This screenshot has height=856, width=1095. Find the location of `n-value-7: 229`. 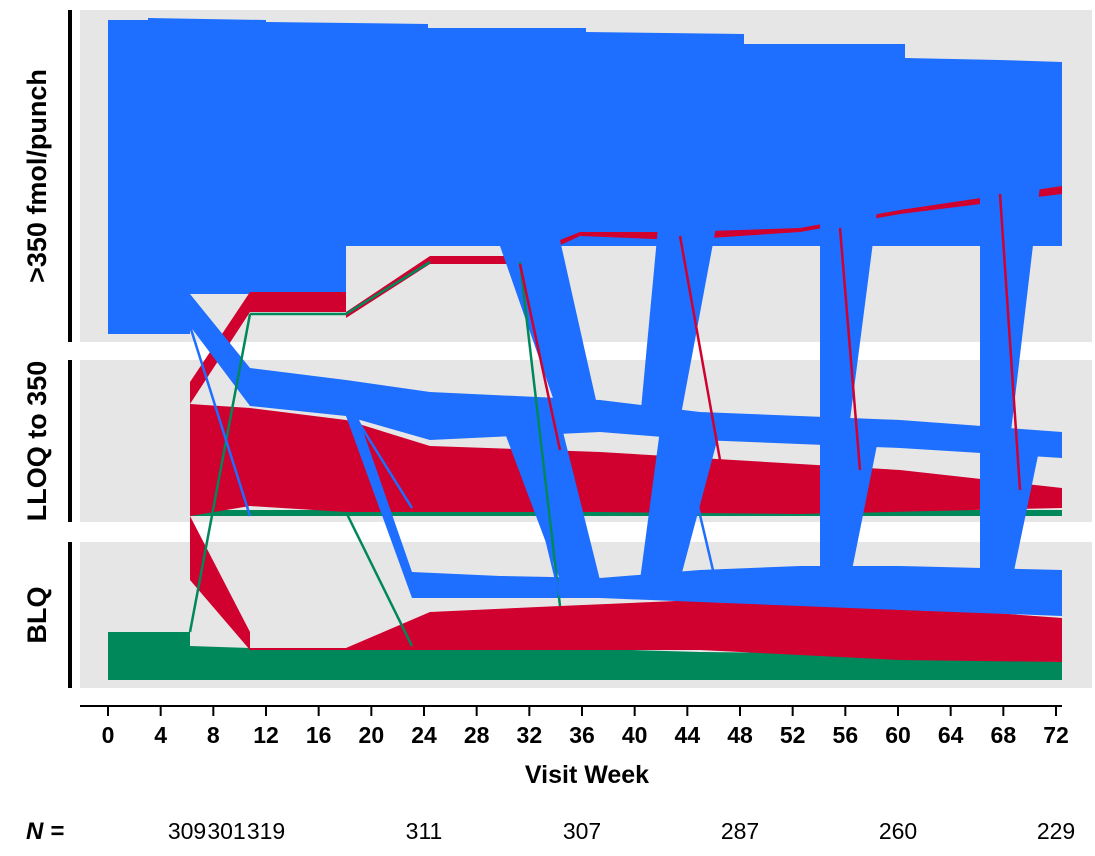

n-value-7: 229 is located at coordinates (1056, 831).